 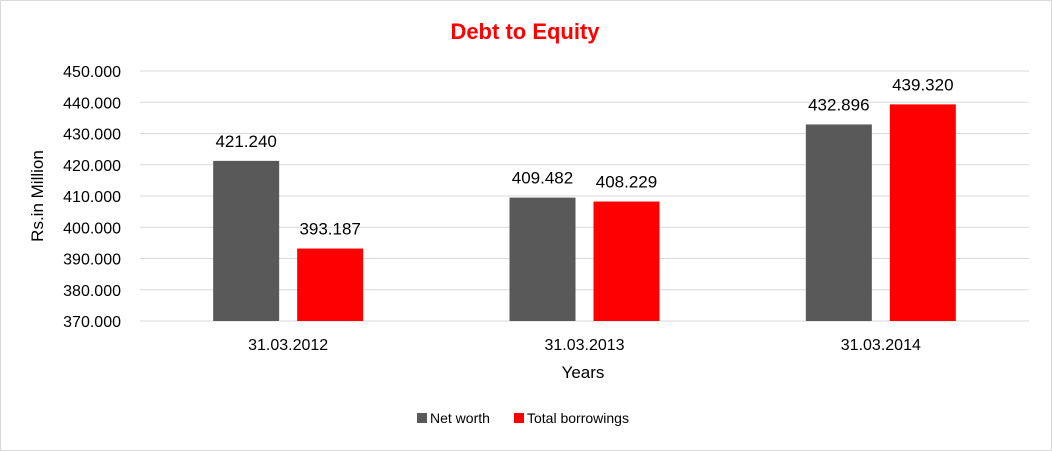 What do you see at coordinates (288, 345) in the screenshot?
I see `x-tick-label: 31.03.2012` at bounding box center [288, 345].